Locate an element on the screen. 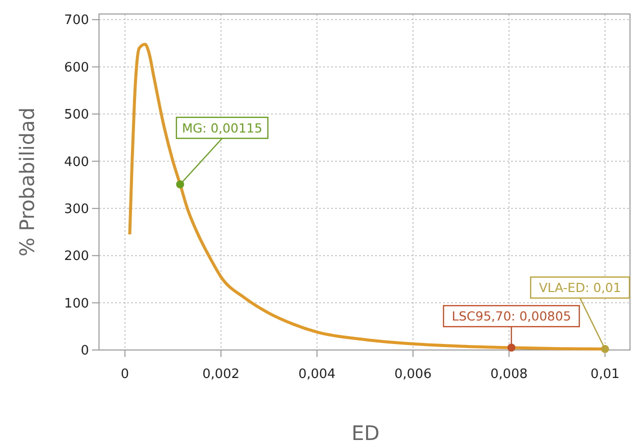 This screenshot has height=447, width=633. x-axis-title: ED is located at coordinates (365, 433).